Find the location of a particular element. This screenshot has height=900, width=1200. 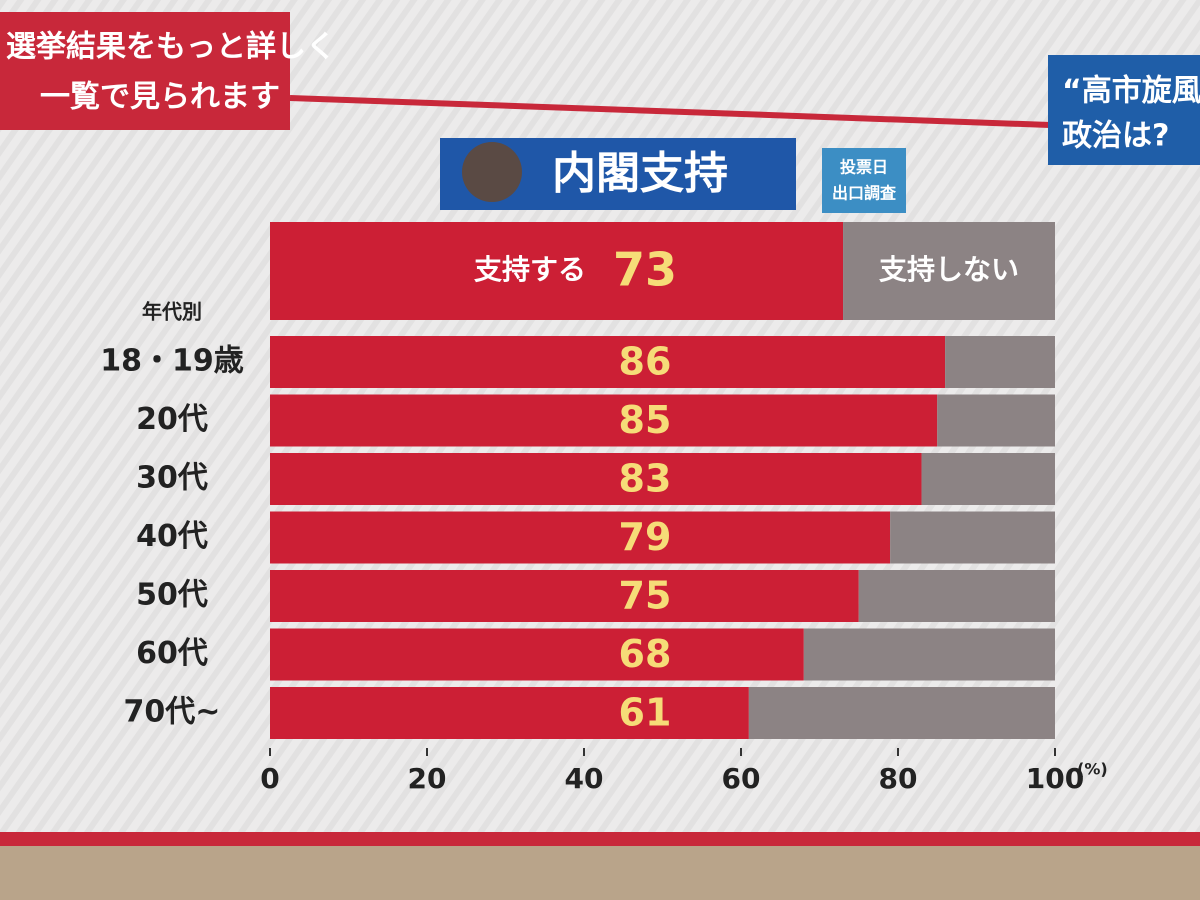

chart-title: 内閣支持 is located at coordinates (640, 173).